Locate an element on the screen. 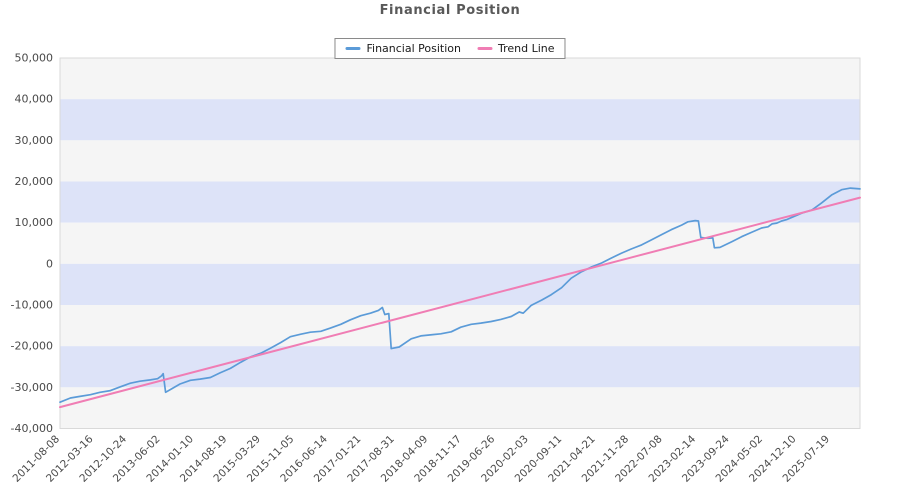  legend-item-trend-line: Trend Line is located at coordinates (515, 48).